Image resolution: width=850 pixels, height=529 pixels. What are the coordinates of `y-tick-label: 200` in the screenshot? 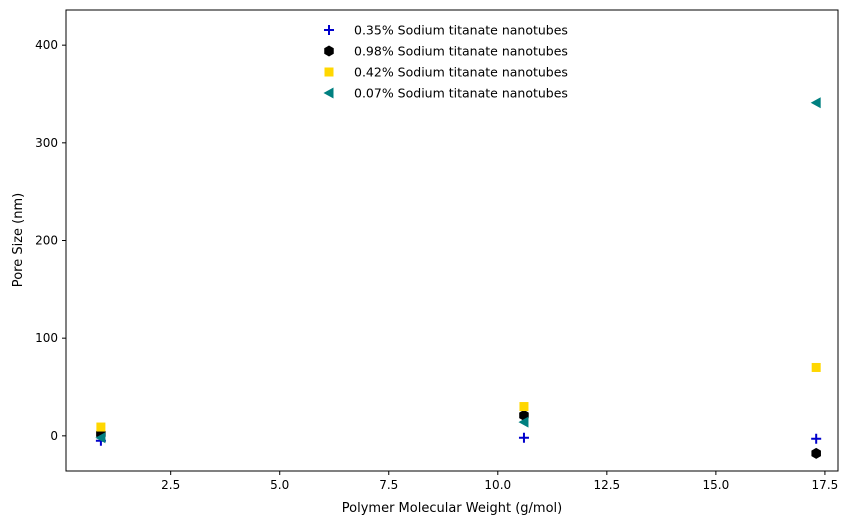 It's located at (46, 241).